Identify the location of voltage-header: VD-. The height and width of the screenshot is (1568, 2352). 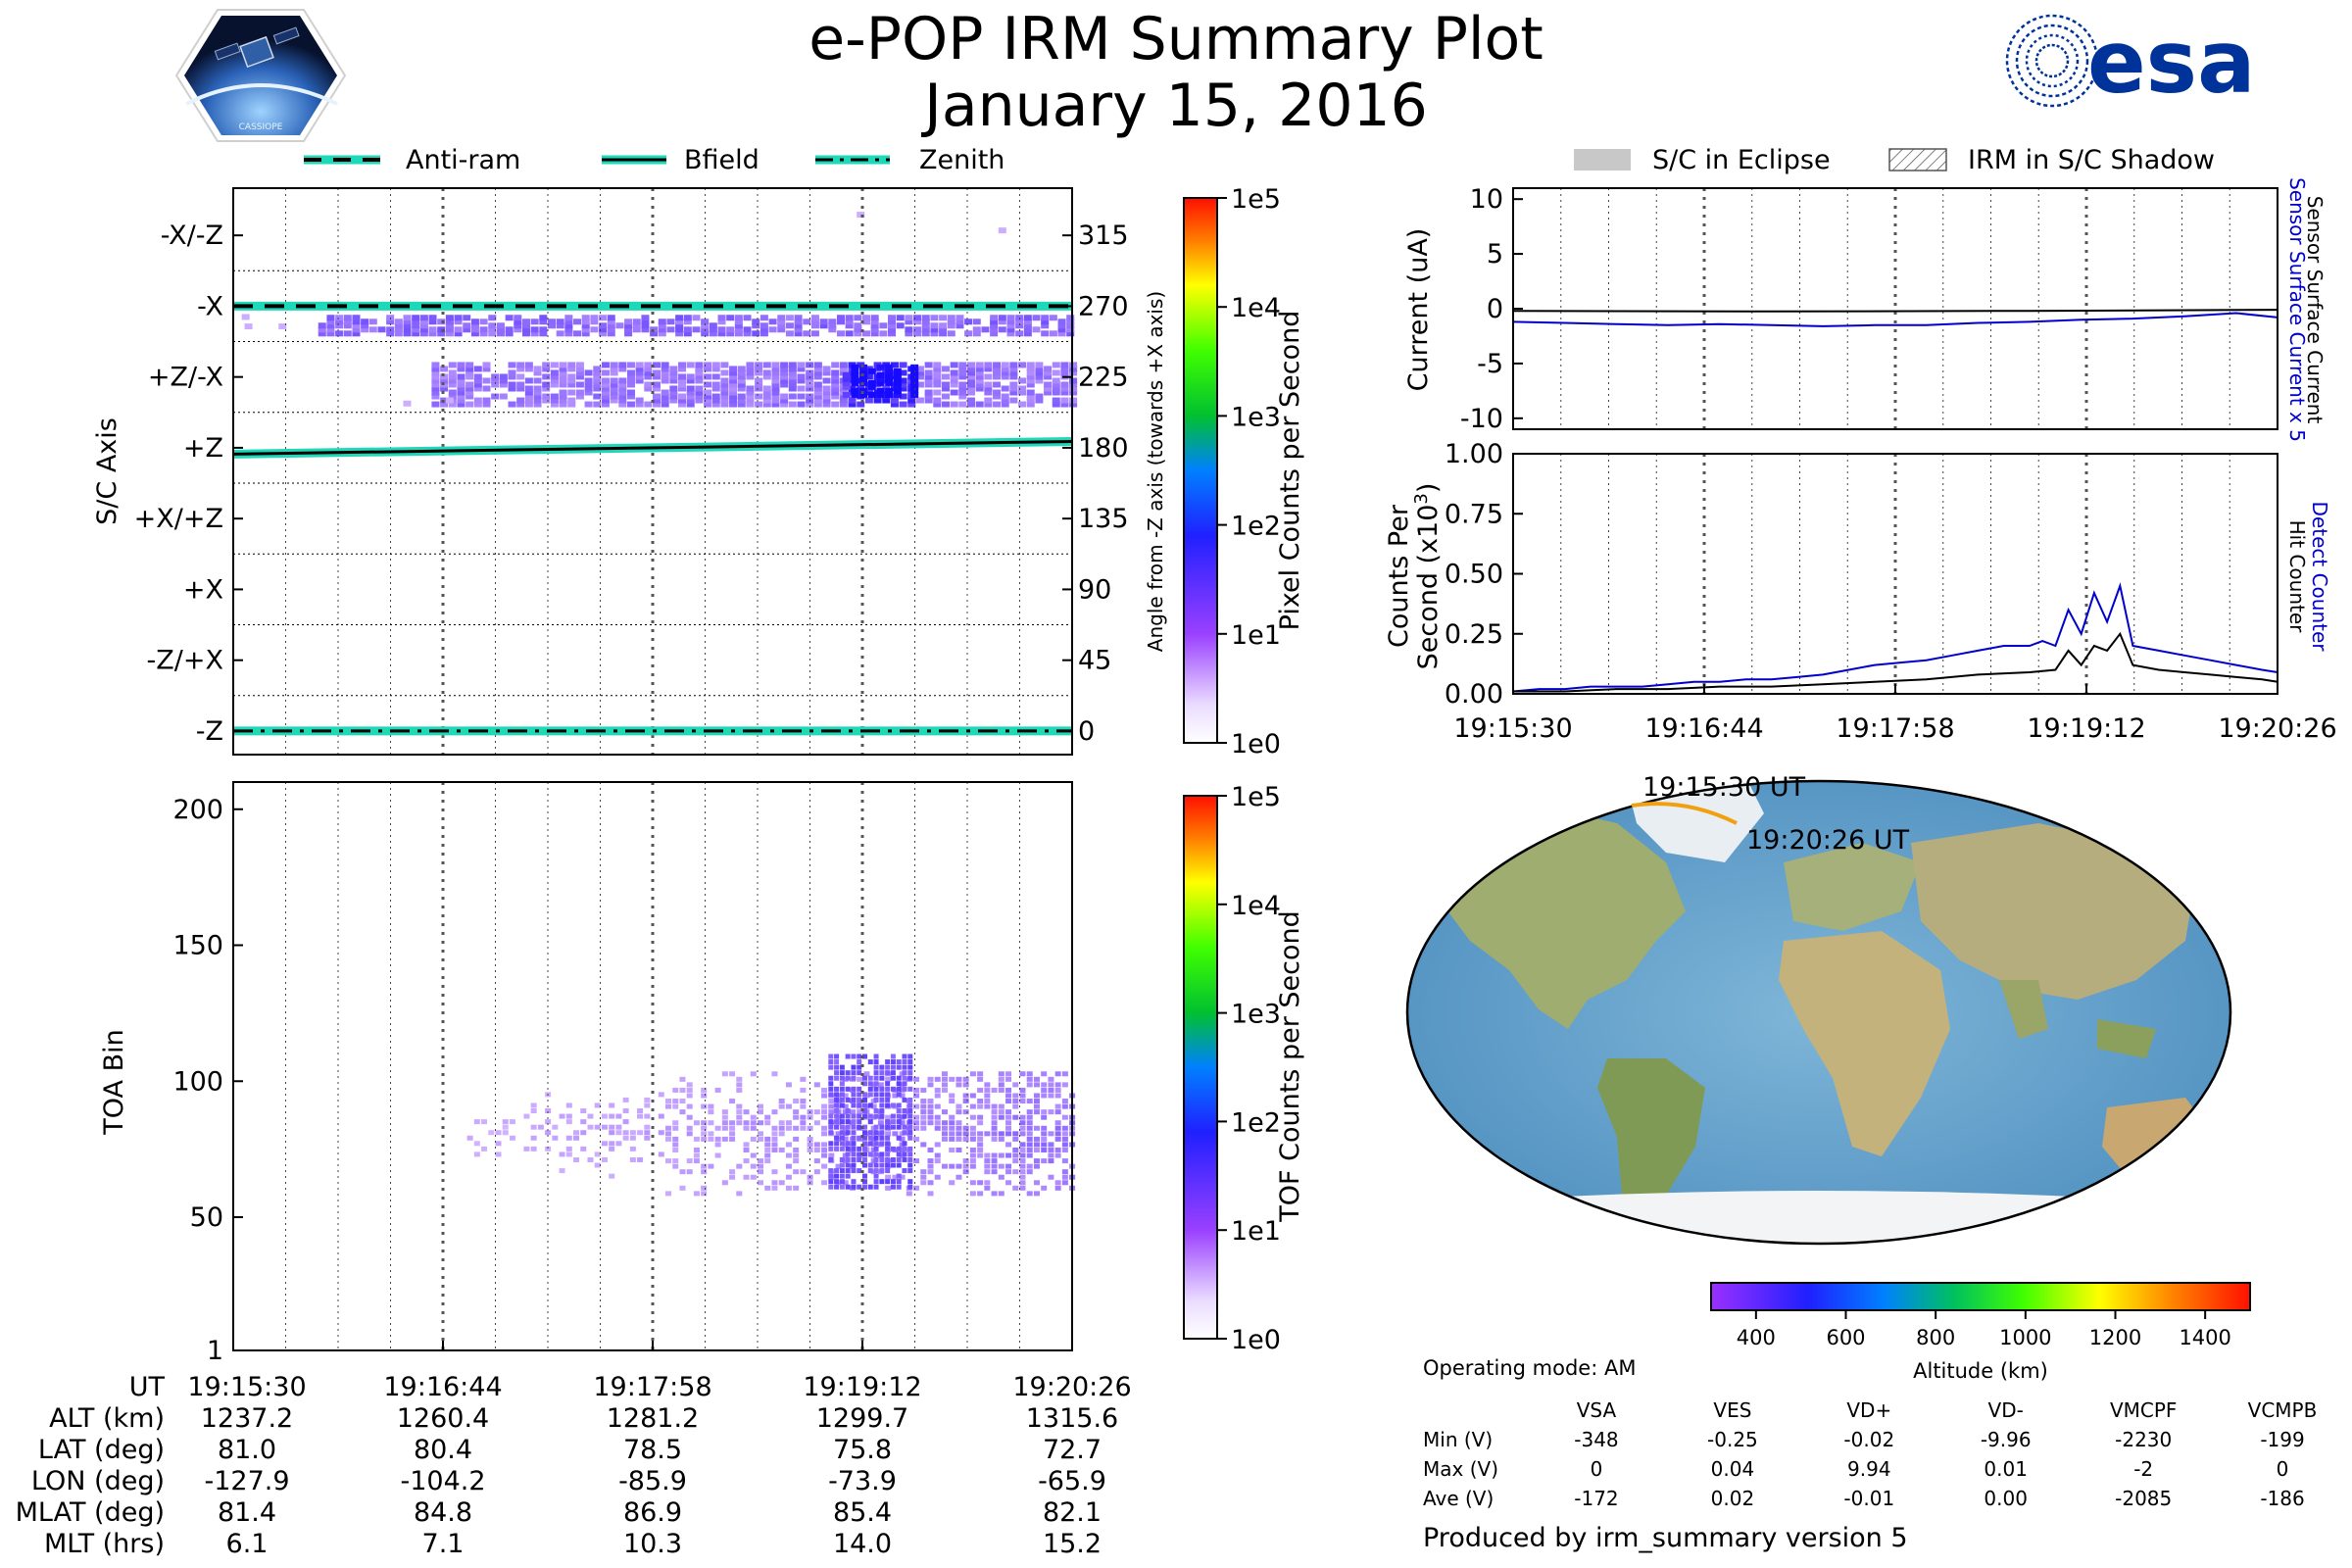
(2005, 1410).